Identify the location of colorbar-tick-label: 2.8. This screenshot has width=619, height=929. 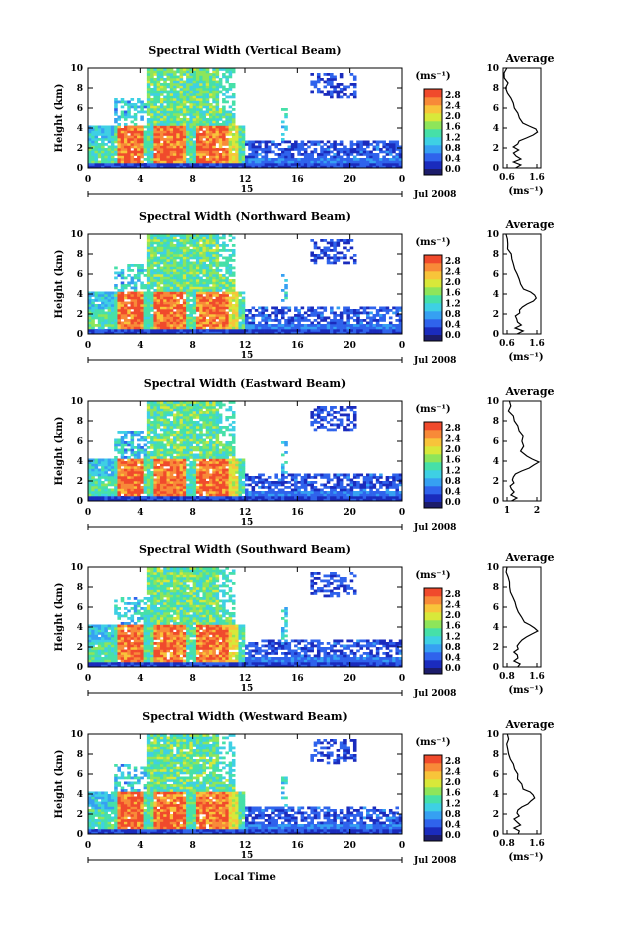
(453, 262).